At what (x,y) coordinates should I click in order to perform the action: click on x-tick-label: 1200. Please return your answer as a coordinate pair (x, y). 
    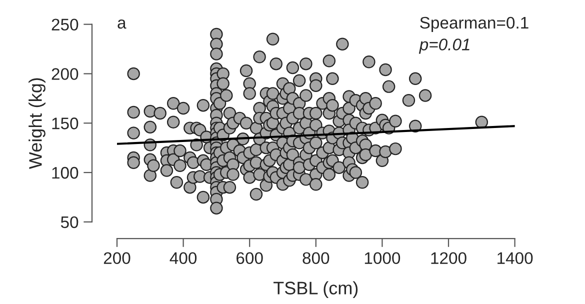
    Looking at the image, I should click on (448, 258).